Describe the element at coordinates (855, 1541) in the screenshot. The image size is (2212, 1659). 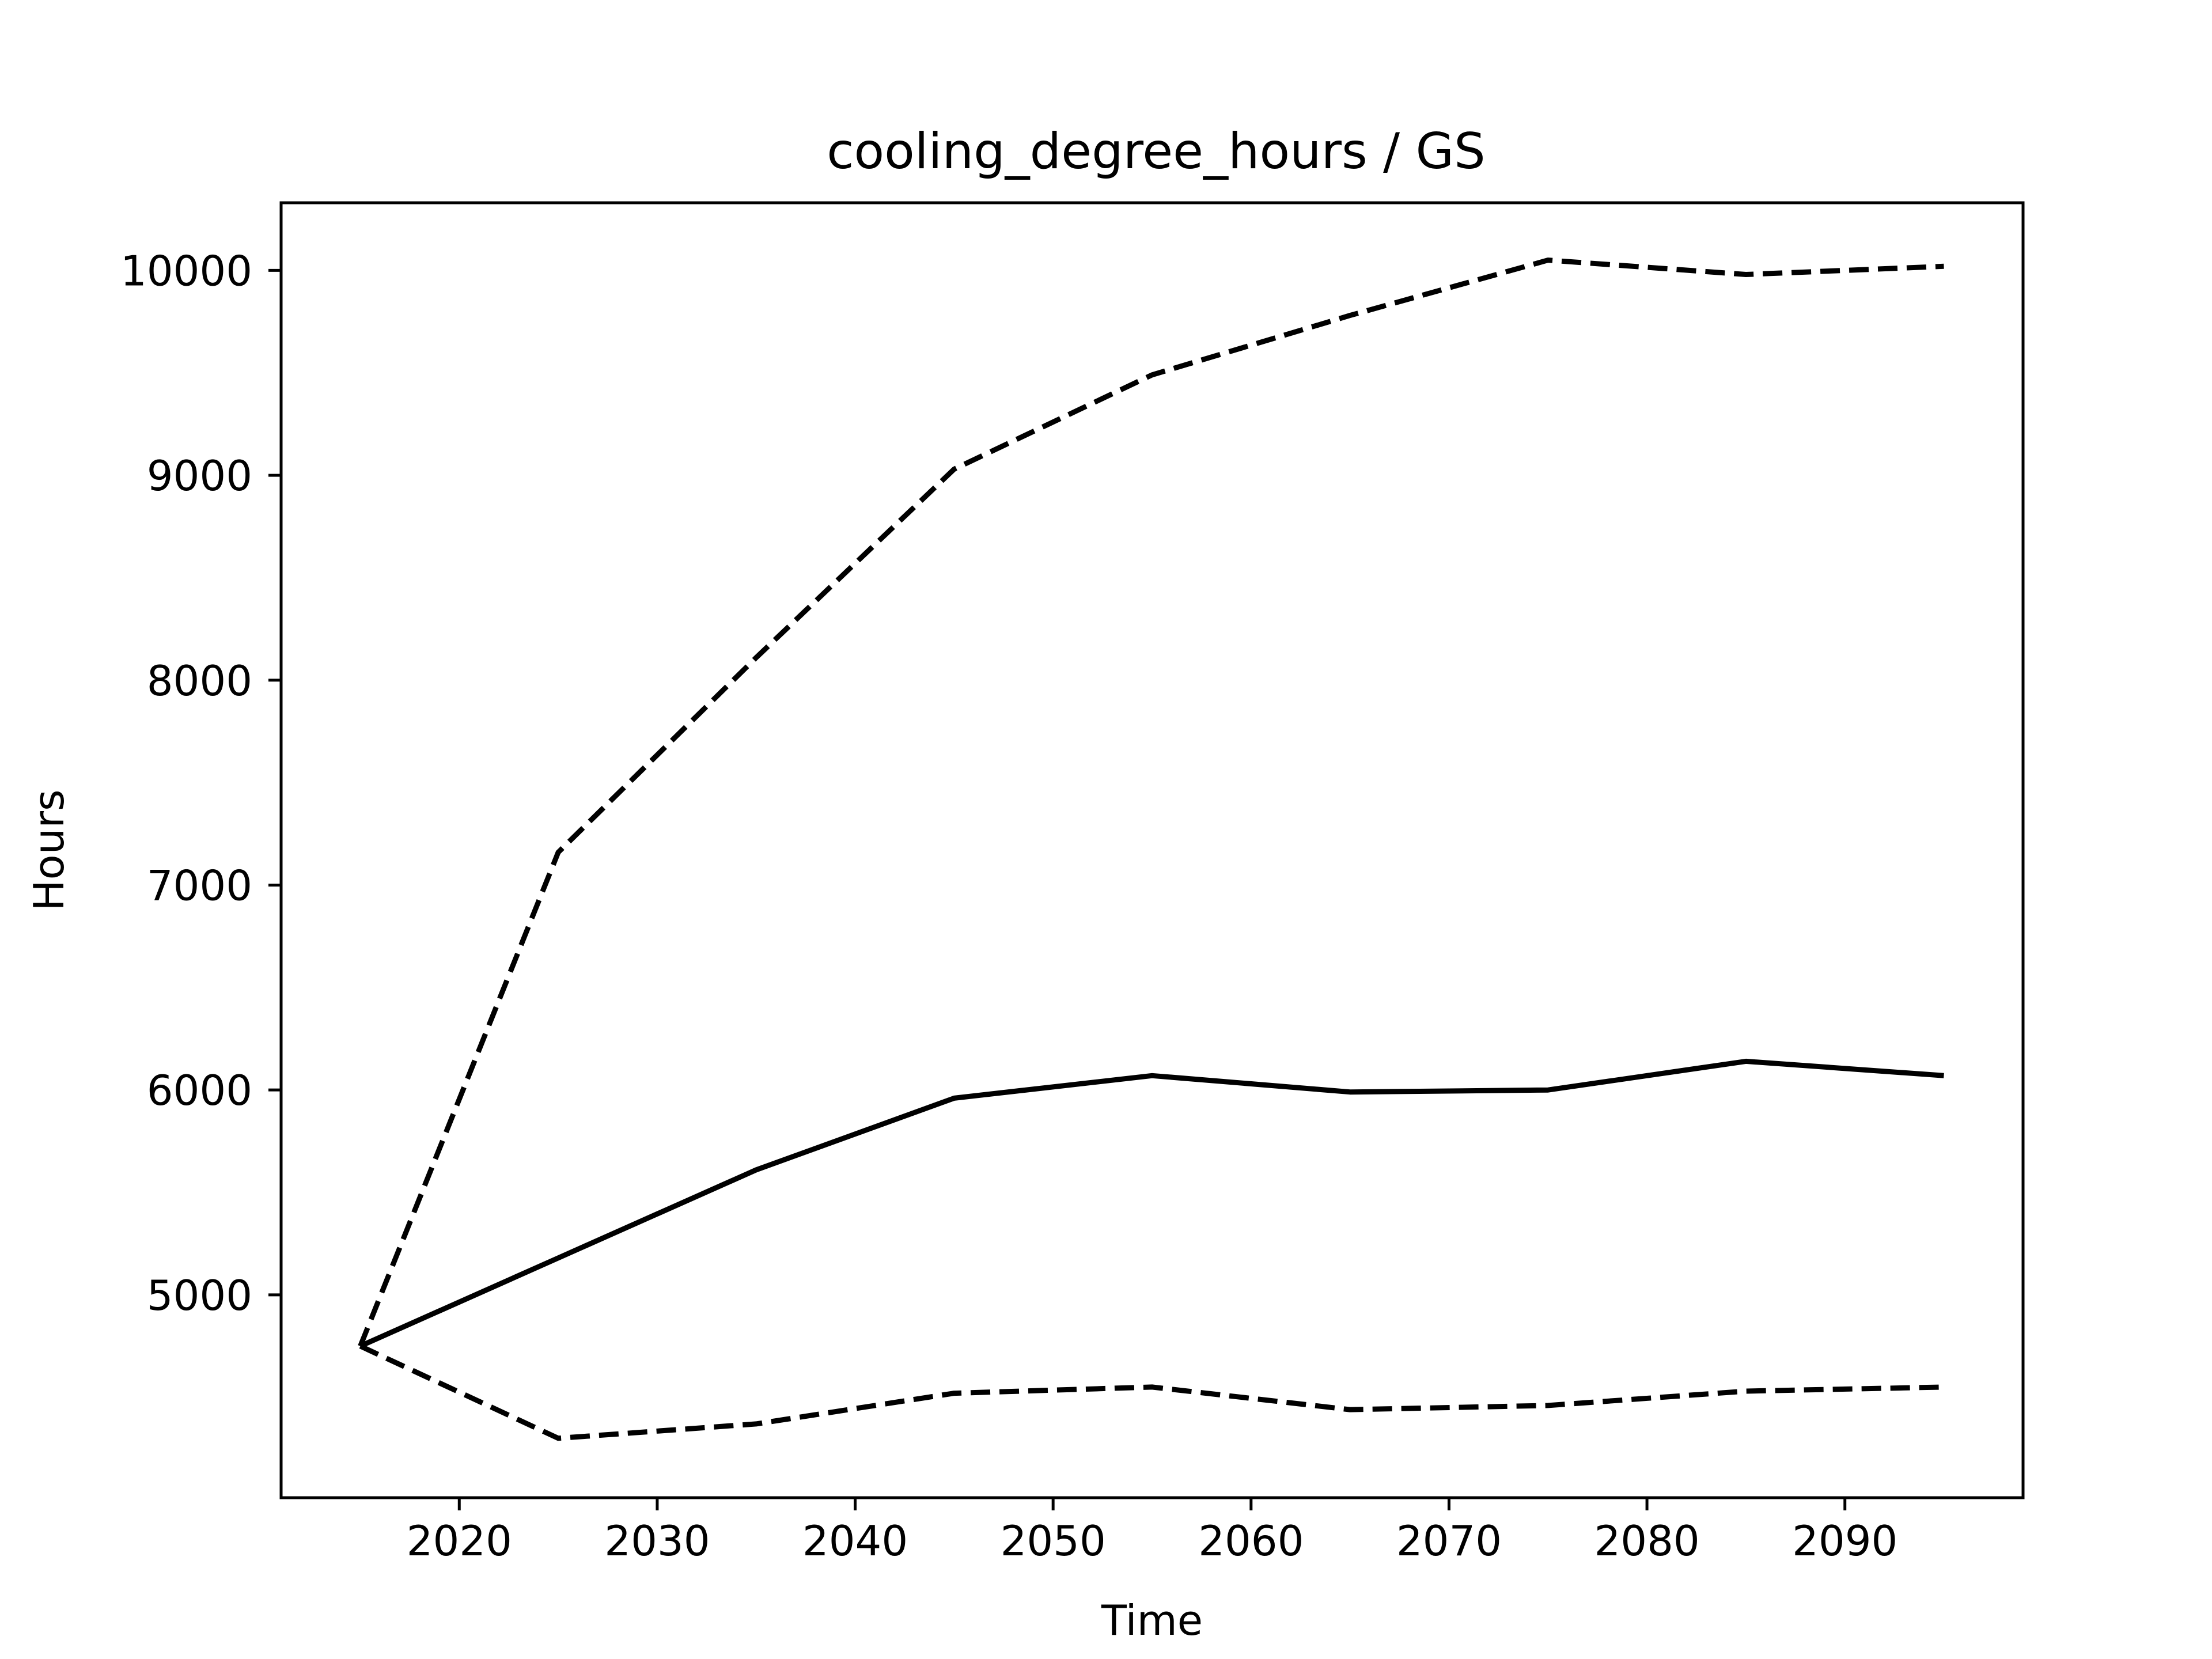
I see `x-tick-label: 2040` at that location.